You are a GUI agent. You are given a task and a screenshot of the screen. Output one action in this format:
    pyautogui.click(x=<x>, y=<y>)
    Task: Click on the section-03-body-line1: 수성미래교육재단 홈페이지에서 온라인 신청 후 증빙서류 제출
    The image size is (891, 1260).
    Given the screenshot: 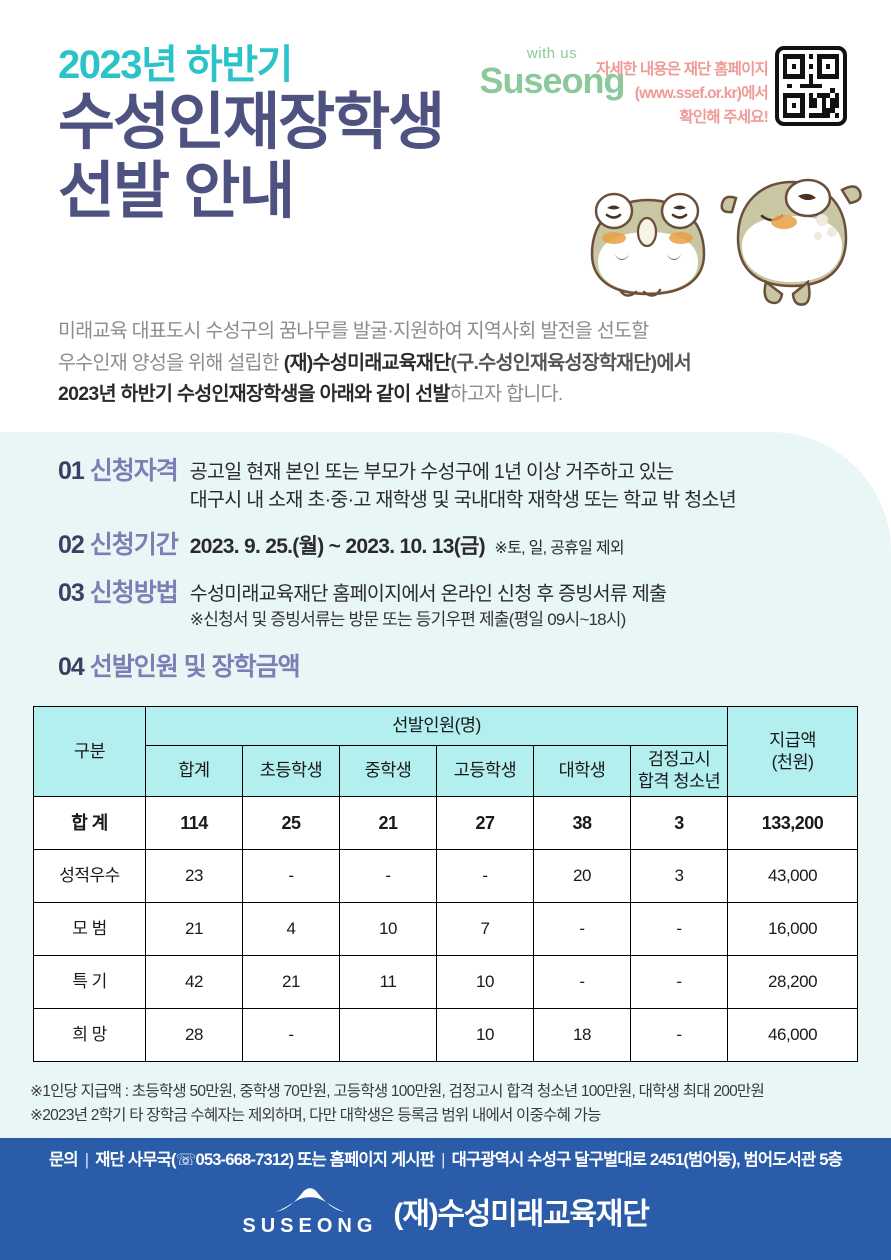 What is the action you would take?
    pyautogui.click(x=428, y=593)
    